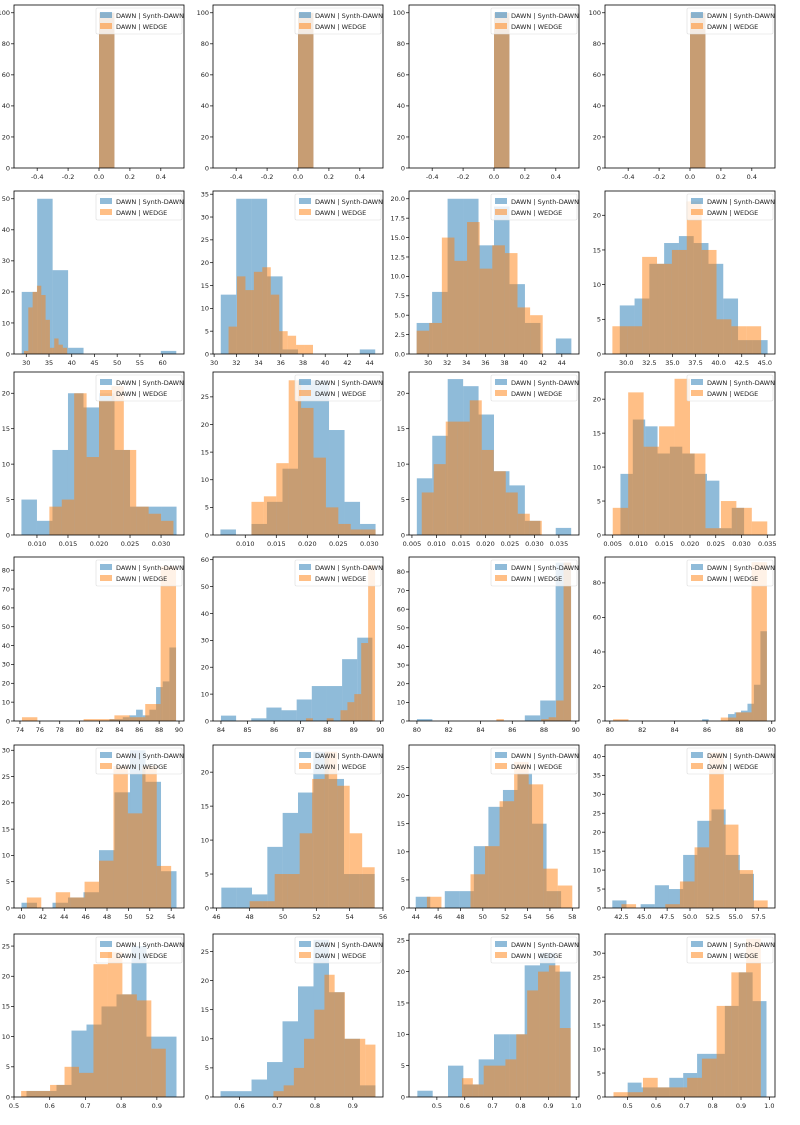  What do you see at coordinates (236, 363) in the screenshot?
I see `x-tick-label: 32` at bounding box center [236, 363].